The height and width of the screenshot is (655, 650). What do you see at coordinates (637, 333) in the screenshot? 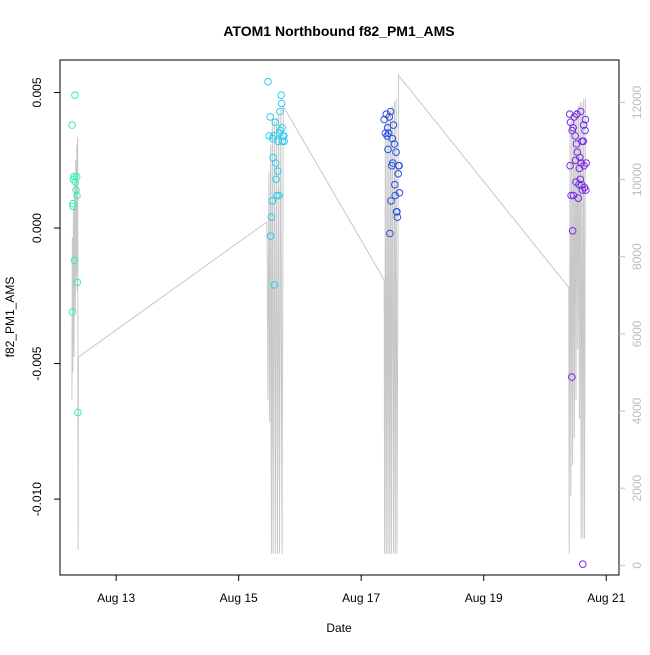
I see `y2-tick-label: 6000` at bounding box center [637, 333].